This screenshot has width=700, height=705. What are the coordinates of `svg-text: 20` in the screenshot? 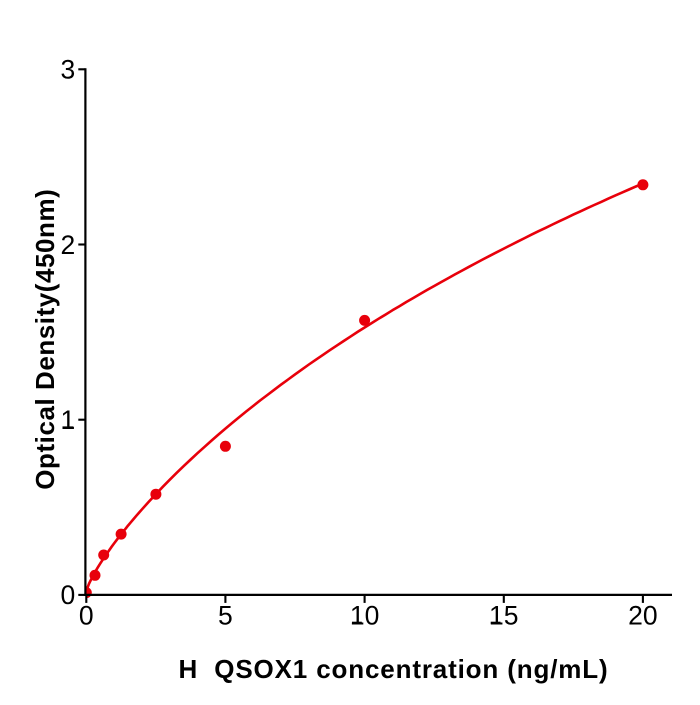 It's located at (642, 615).